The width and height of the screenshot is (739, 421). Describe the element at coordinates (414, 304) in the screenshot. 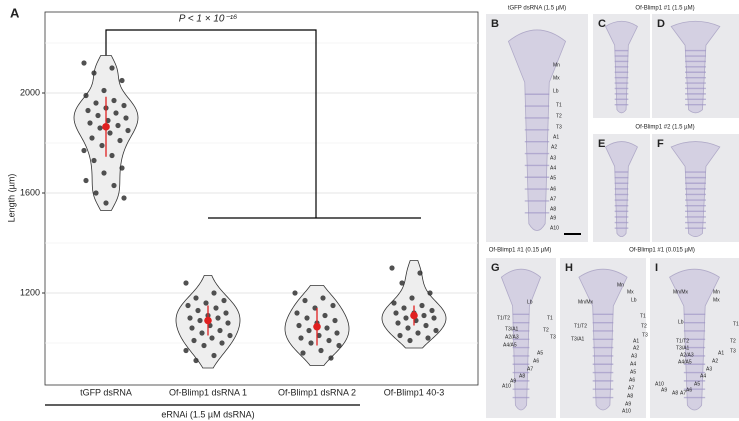

I see `violin` at that location.